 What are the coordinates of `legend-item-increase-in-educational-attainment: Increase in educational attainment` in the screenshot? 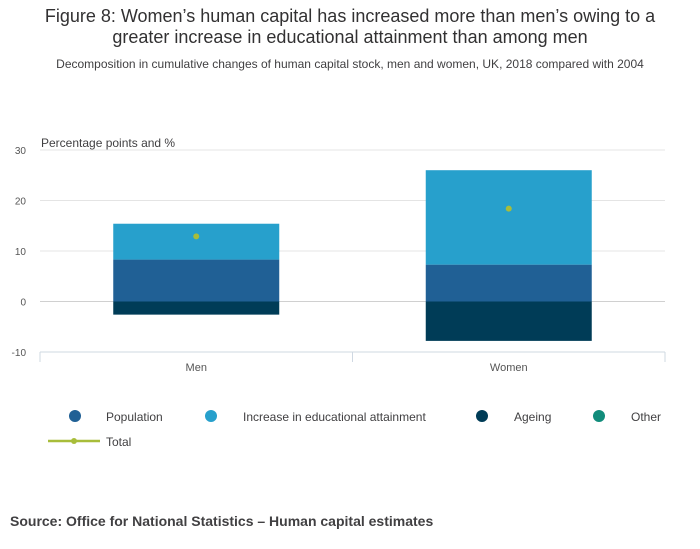 It's located at (315, 417).